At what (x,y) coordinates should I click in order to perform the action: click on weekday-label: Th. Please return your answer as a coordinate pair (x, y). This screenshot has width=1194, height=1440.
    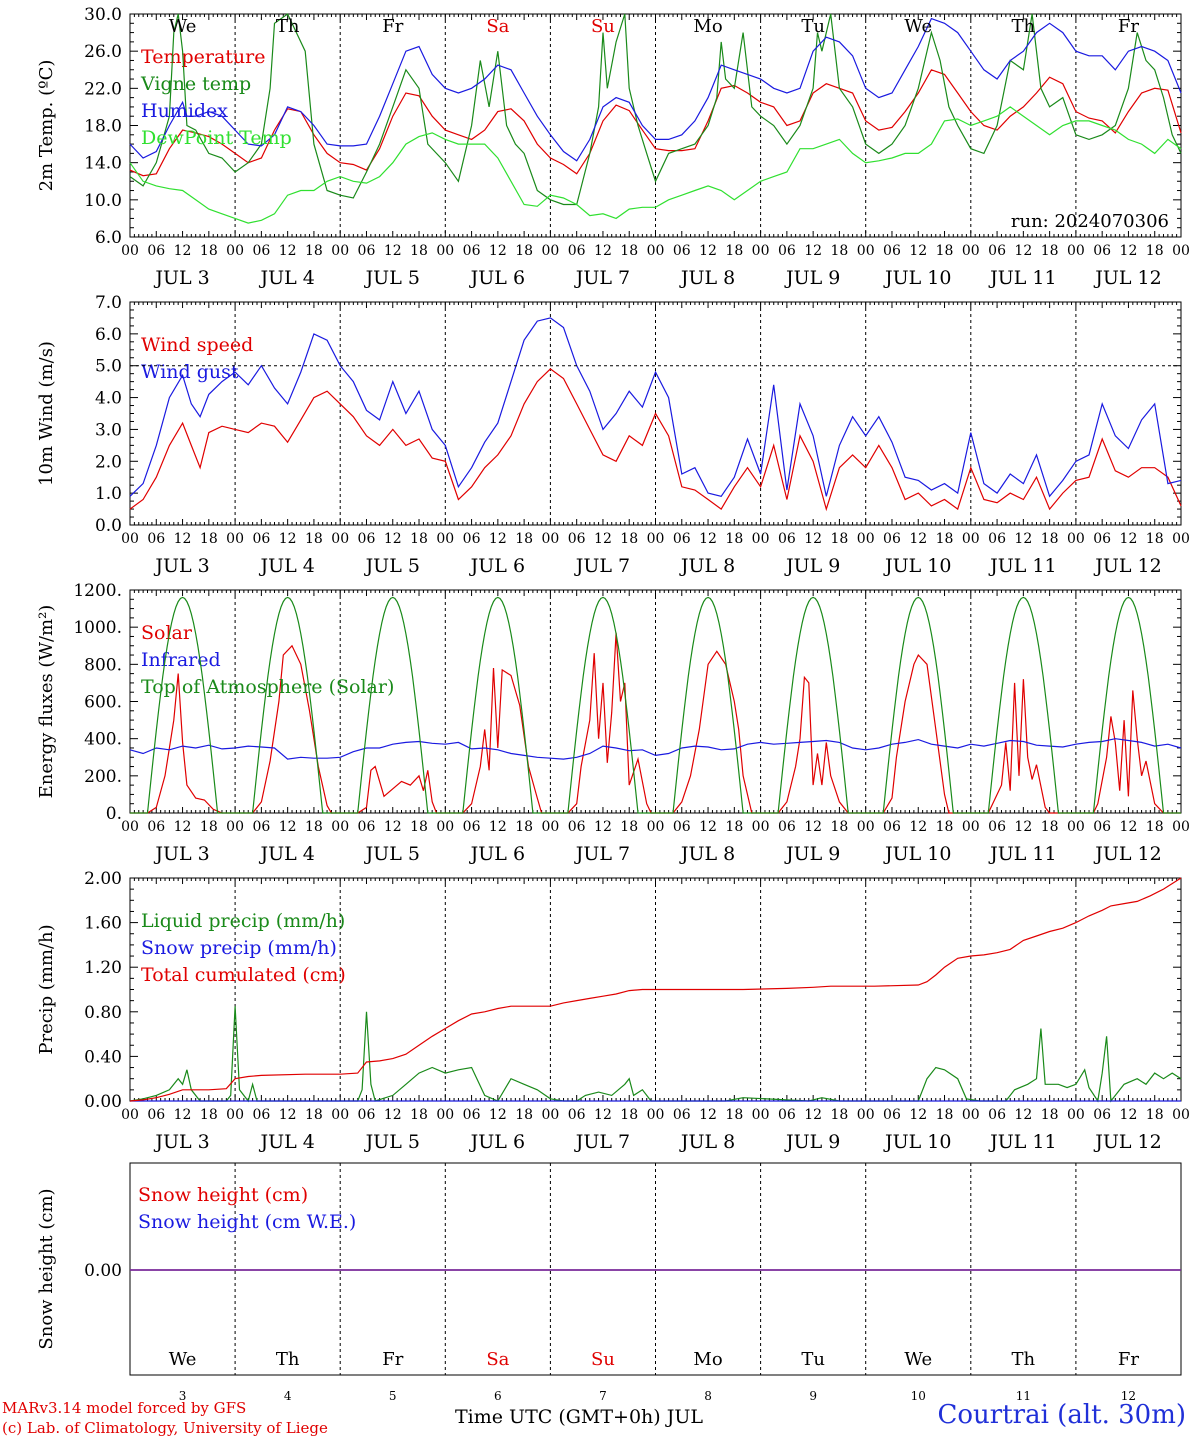
    Looking at the image, I should click on (1024, 26).